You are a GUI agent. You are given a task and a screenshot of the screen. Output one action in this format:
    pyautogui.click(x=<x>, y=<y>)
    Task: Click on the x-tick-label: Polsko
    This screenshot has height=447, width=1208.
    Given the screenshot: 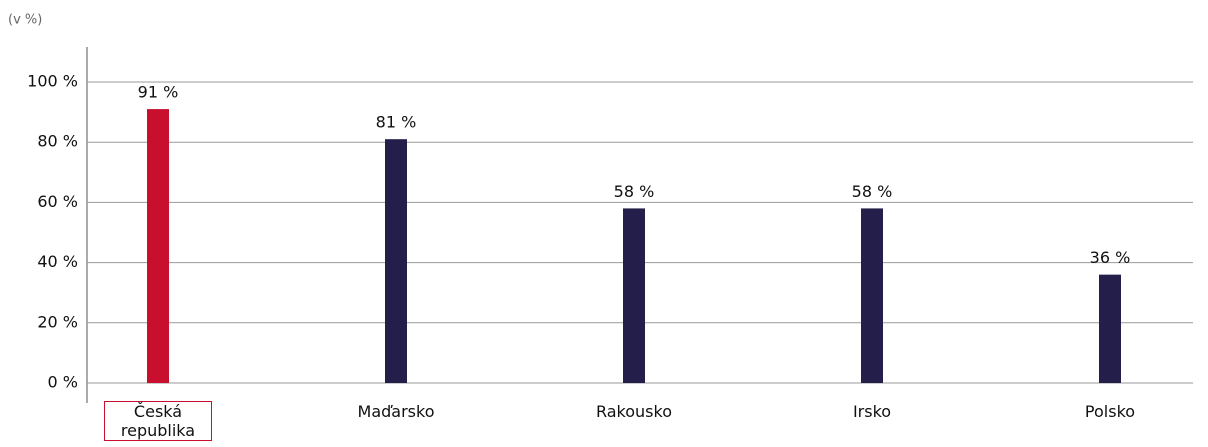 What is the action you would take?
    pyautogui.click(x=1110, y=411)
    